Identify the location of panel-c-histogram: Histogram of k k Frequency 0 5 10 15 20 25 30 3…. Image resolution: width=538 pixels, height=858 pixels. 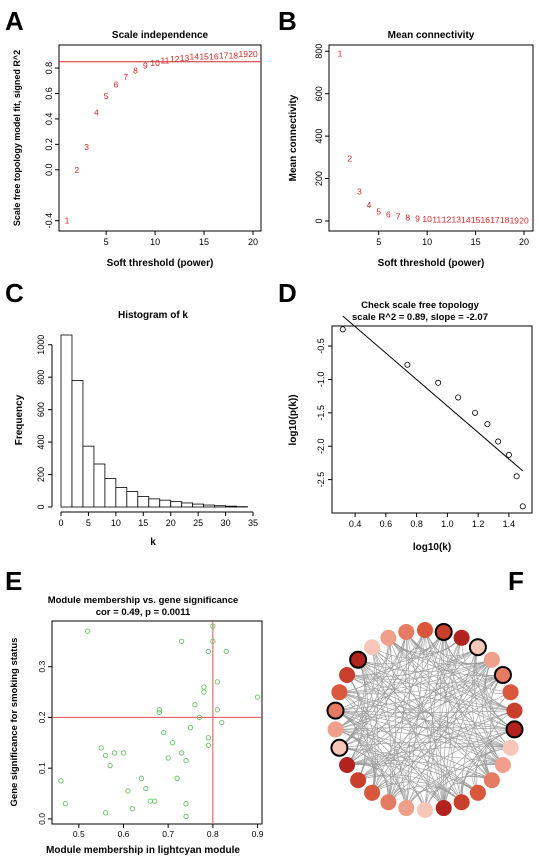
(136, 429).